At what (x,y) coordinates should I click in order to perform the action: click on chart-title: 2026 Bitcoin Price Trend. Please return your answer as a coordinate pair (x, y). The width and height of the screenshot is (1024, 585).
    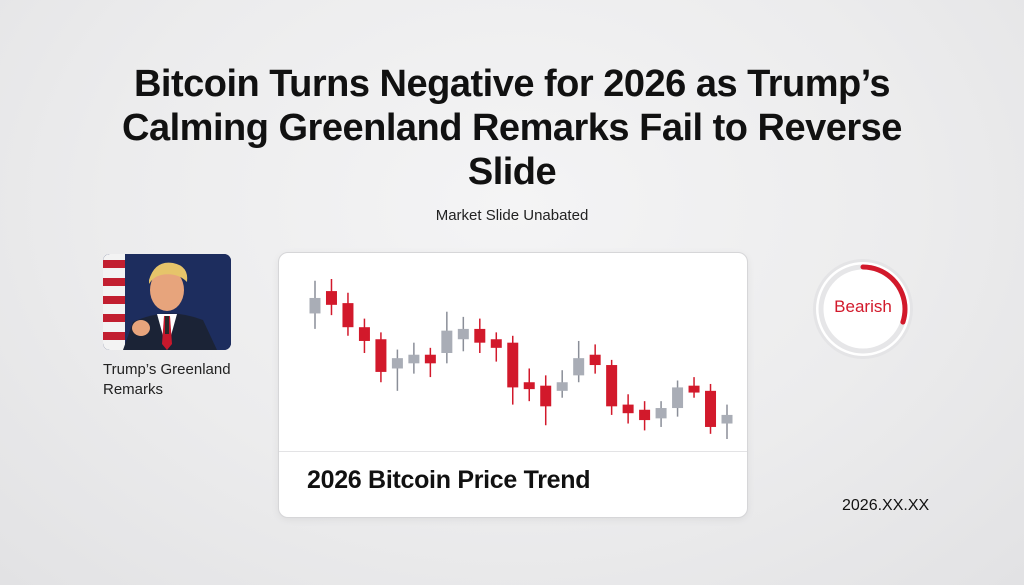
    Looking at the image, I should click on (449, 480).